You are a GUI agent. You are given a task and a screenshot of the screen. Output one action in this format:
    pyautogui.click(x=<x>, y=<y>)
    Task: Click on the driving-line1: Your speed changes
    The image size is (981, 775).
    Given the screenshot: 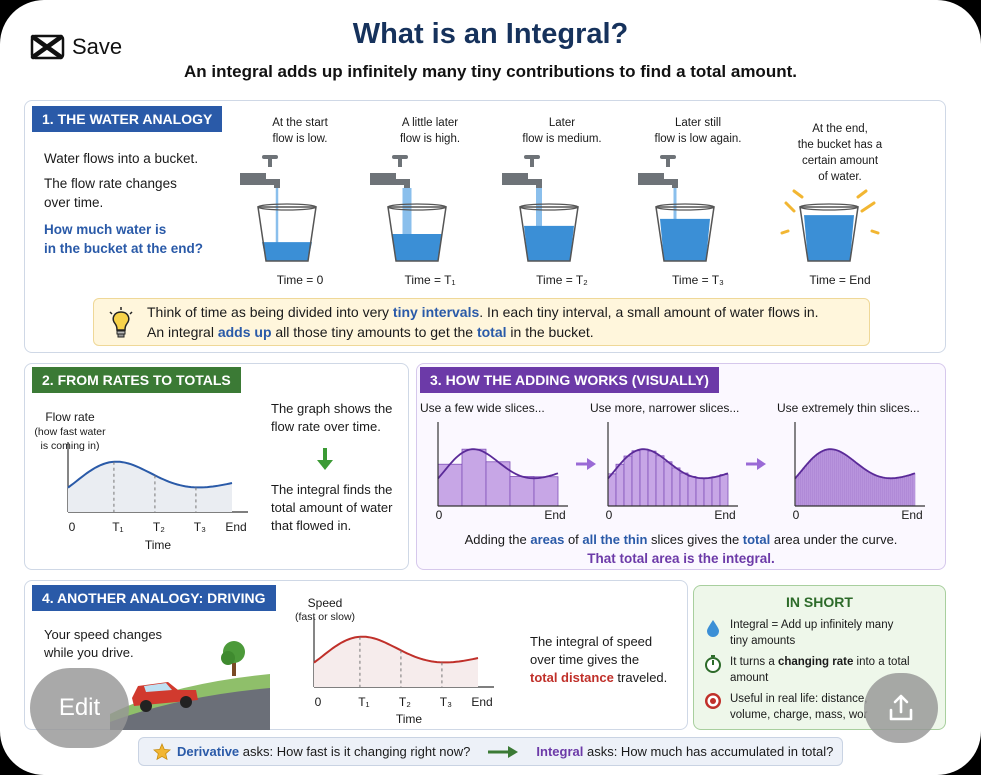 What is the action you would take?
    pyautogui.click(x=103, y=634)
    